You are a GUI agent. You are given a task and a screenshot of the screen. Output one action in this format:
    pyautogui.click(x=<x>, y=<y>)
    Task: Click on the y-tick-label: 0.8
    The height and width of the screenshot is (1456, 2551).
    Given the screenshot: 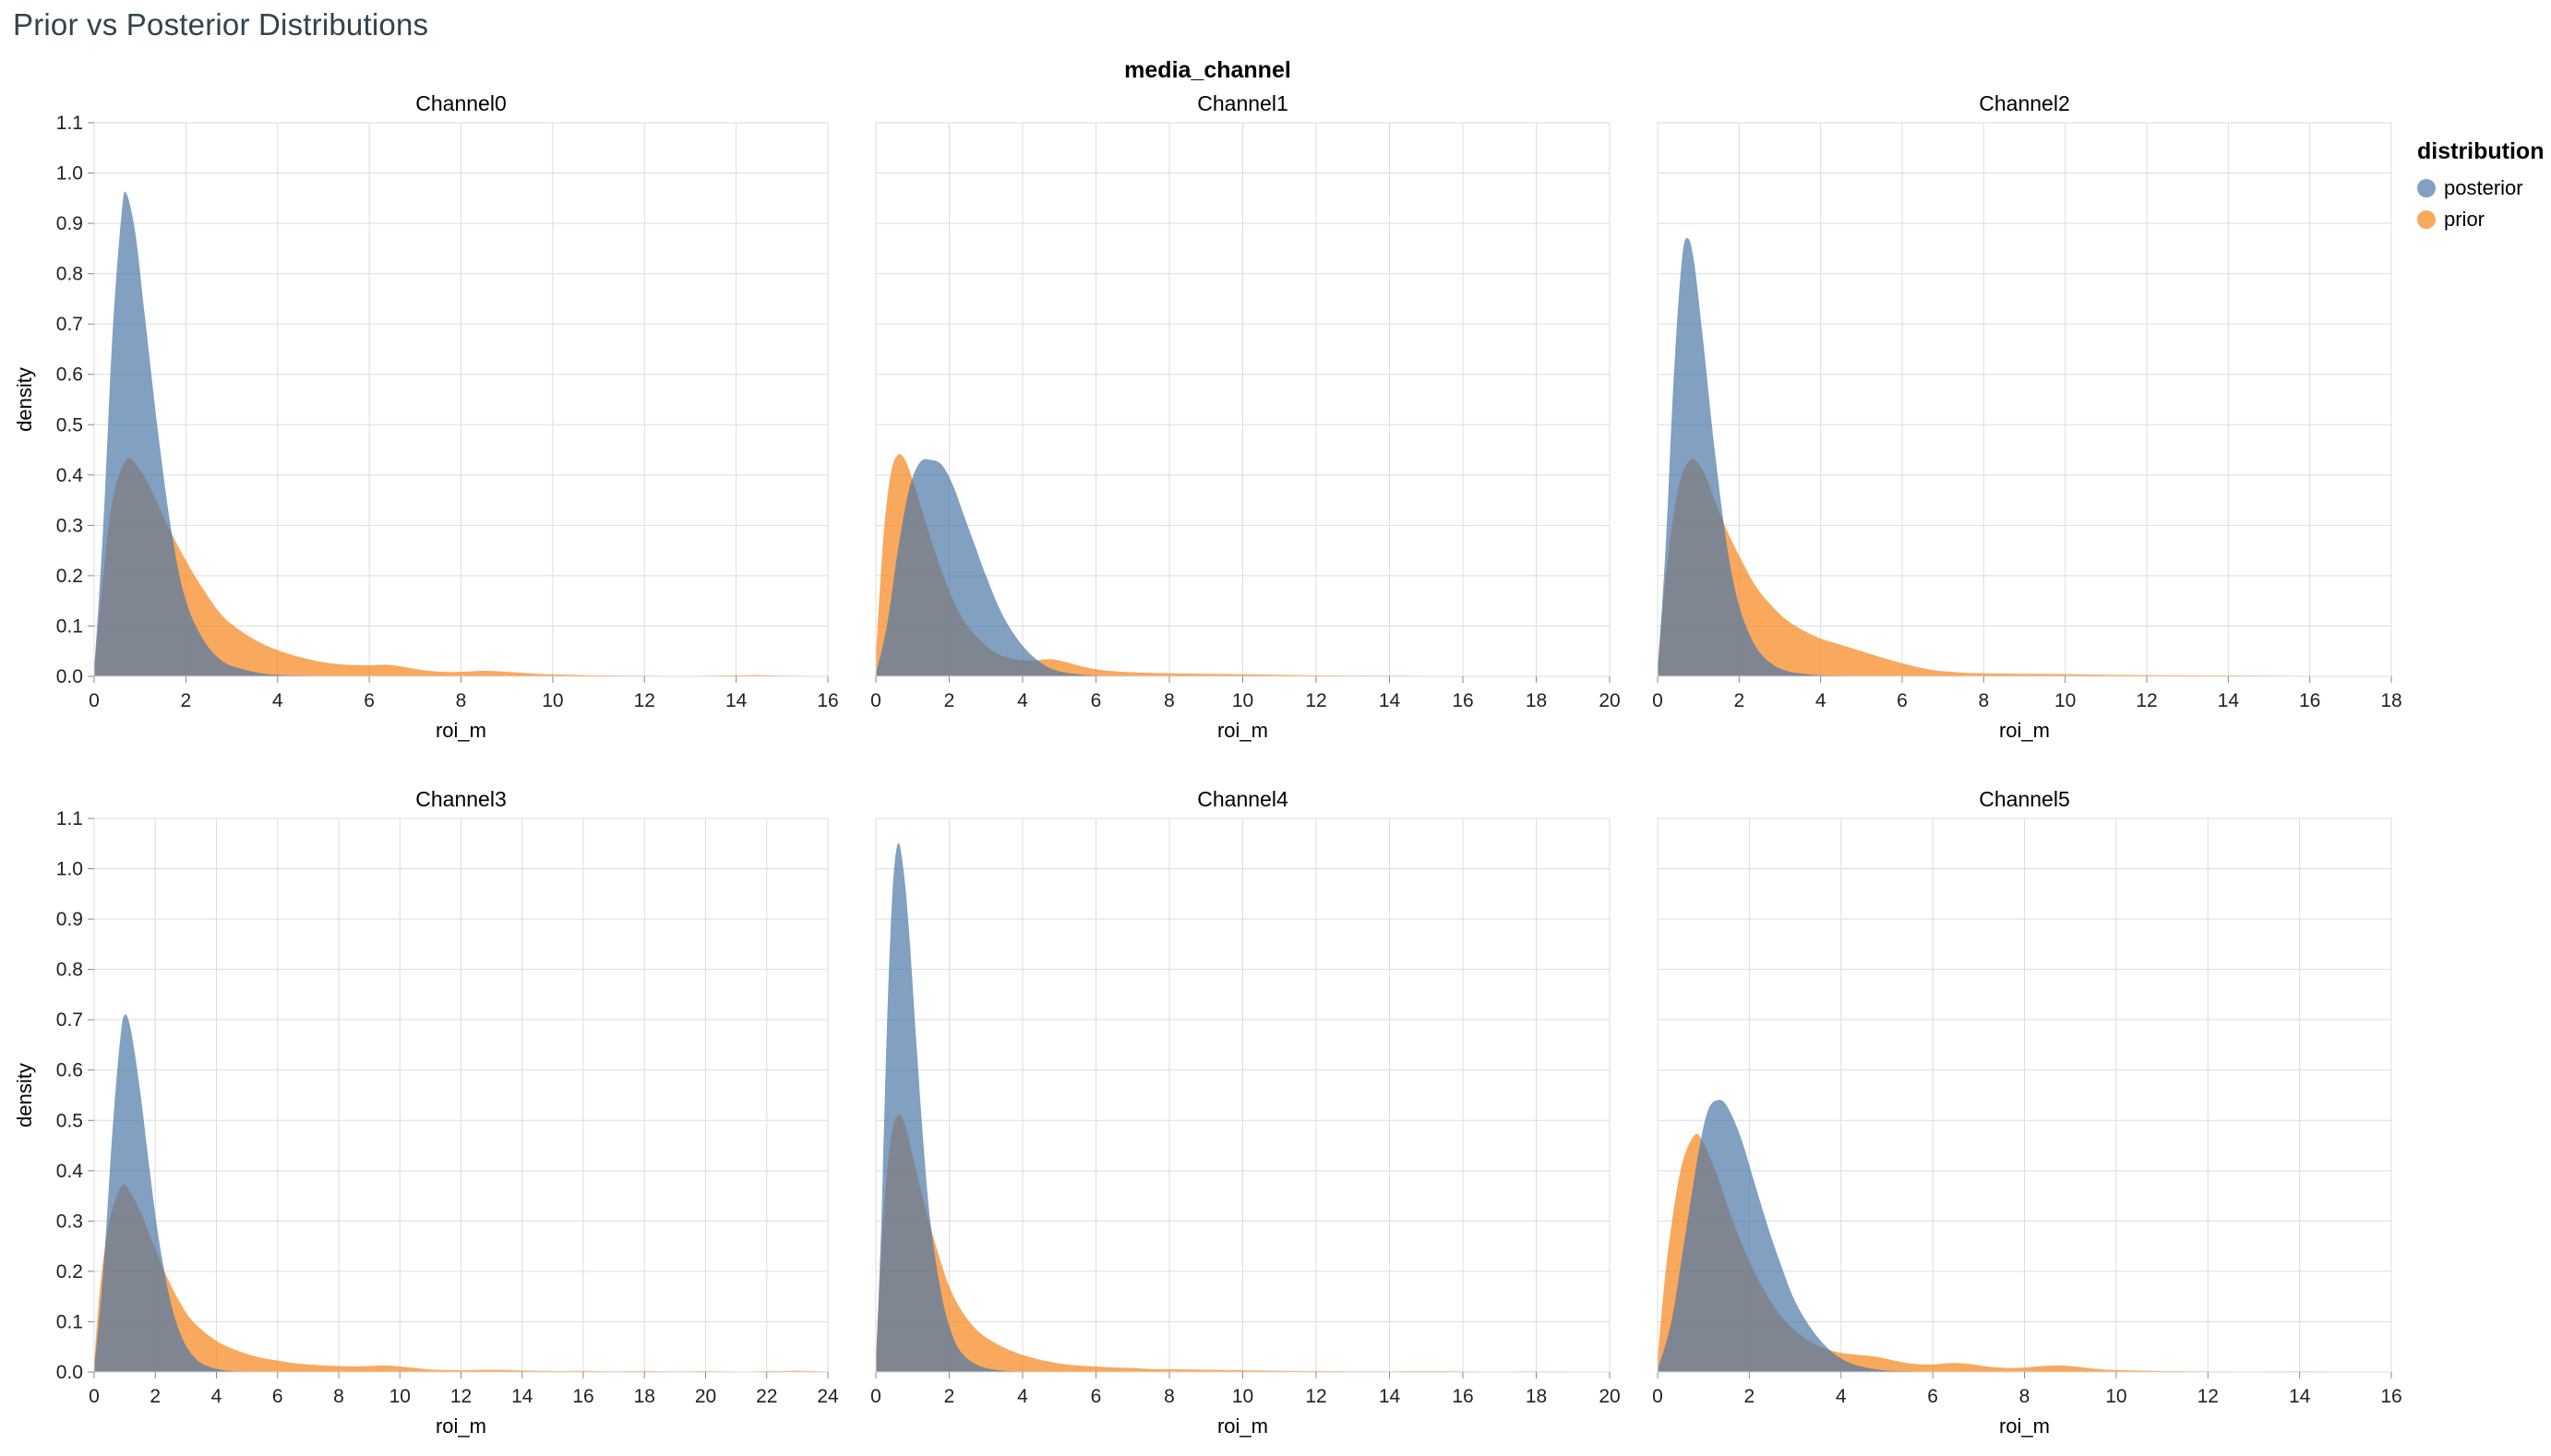 What is the action you would take?
    pyautogui.click(x=69, y=970)
    